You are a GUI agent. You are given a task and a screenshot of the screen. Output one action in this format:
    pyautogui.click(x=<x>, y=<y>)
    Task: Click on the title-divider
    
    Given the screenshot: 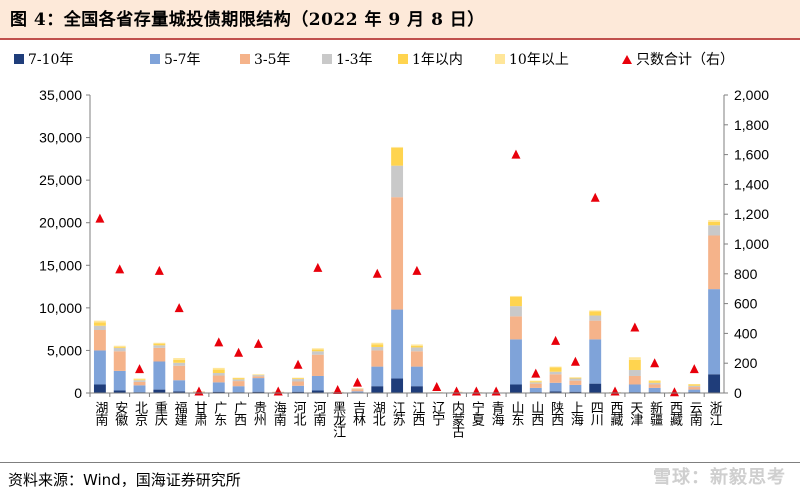 What is the action you would take?
    pyautogui.click(x=400, y=39)
    